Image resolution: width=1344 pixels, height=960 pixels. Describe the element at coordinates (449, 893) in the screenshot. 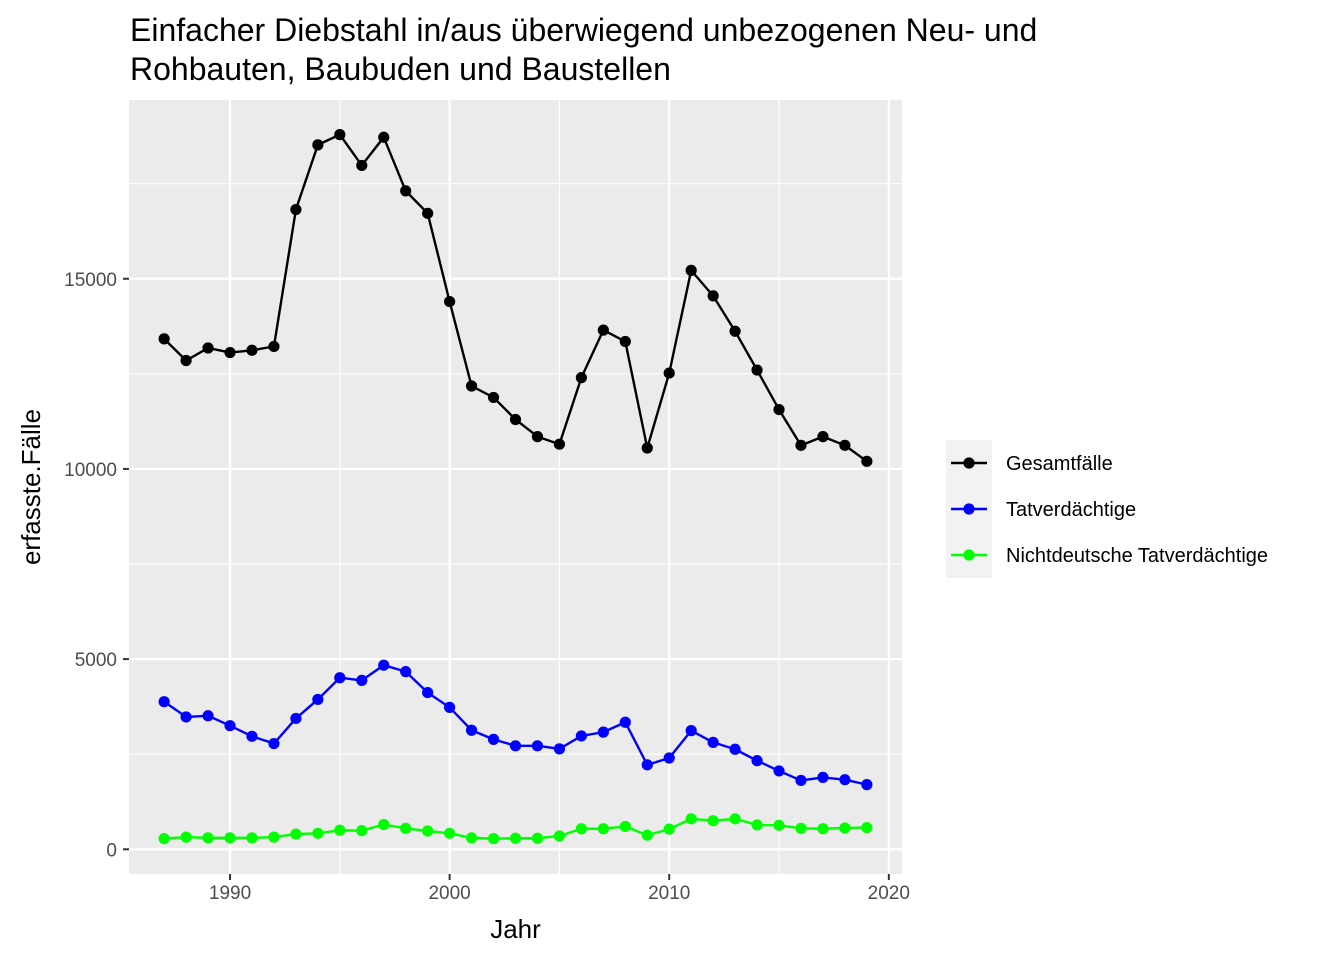

I see `x-tick-label: 2000` at that location.